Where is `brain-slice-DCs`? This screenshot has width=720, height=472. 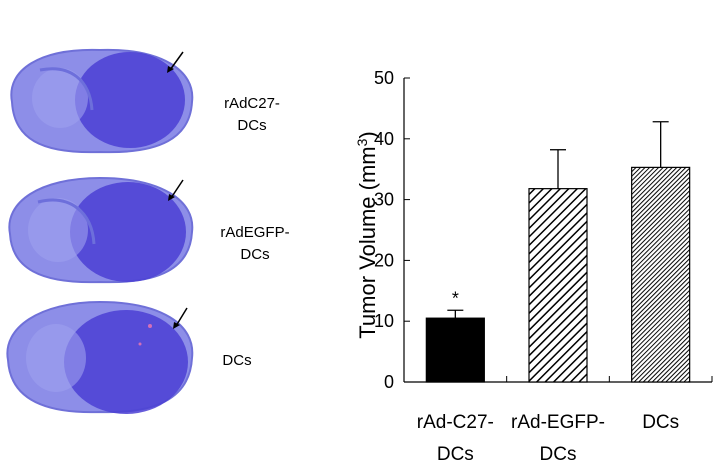 brain-slice-DCs is located at coordinates (100, 358).